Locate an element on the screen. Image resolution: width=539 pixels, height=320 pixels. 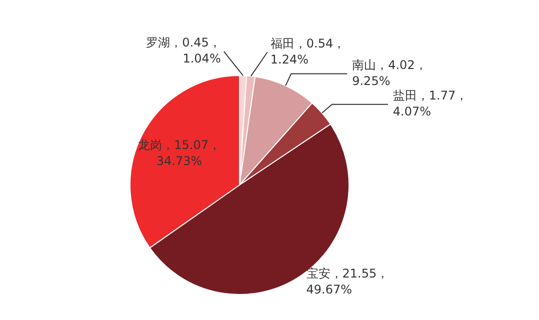
slice-label: 罗湖，0.45， 1.04% is located at coordinates (183, 51).